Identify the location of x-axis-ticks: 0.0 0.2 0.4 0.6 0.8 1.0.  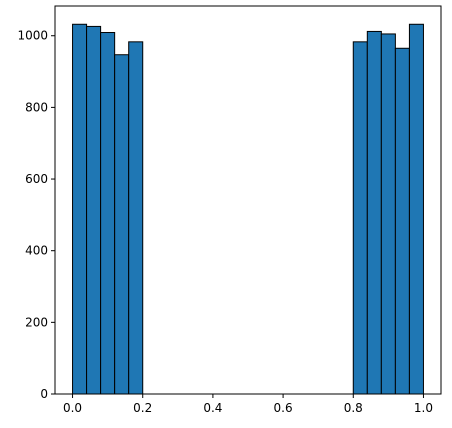
(248, 404).